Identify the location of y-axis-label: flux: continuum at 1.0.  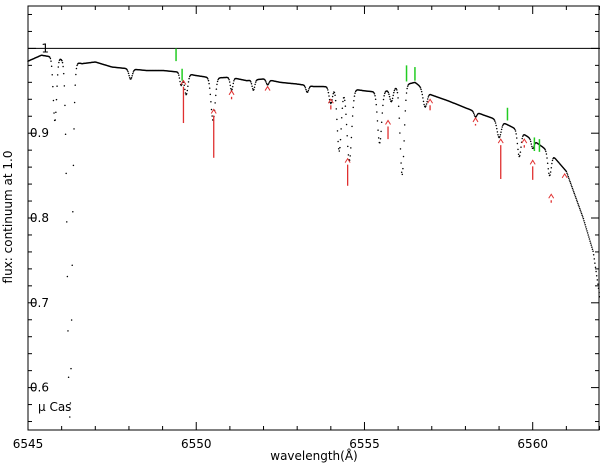
(8, 217).